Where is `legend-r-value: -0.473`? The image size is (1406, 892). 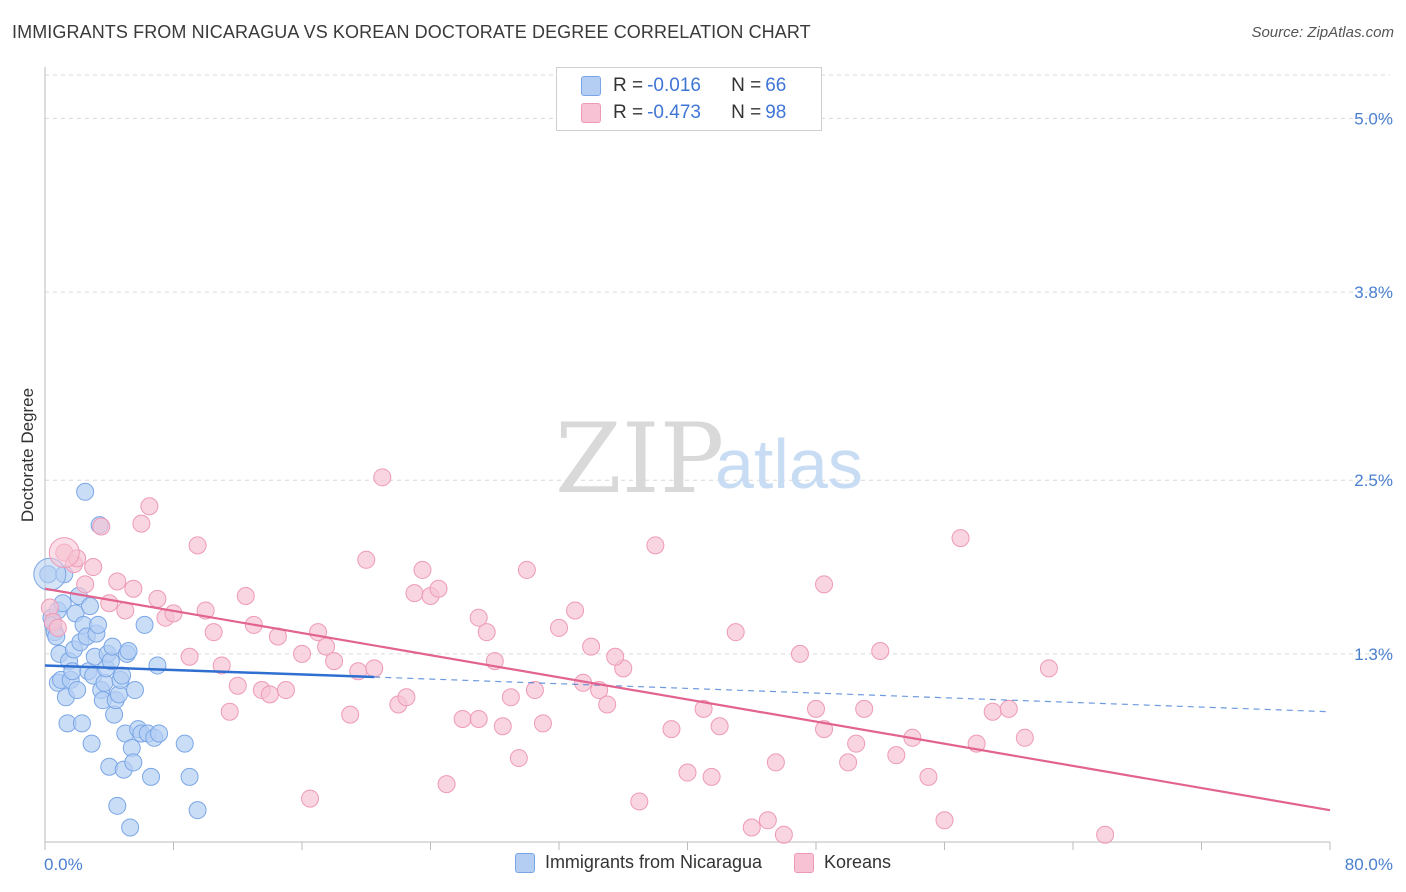
legend-r-value: -0.473 is located at coordinates (674, 112).